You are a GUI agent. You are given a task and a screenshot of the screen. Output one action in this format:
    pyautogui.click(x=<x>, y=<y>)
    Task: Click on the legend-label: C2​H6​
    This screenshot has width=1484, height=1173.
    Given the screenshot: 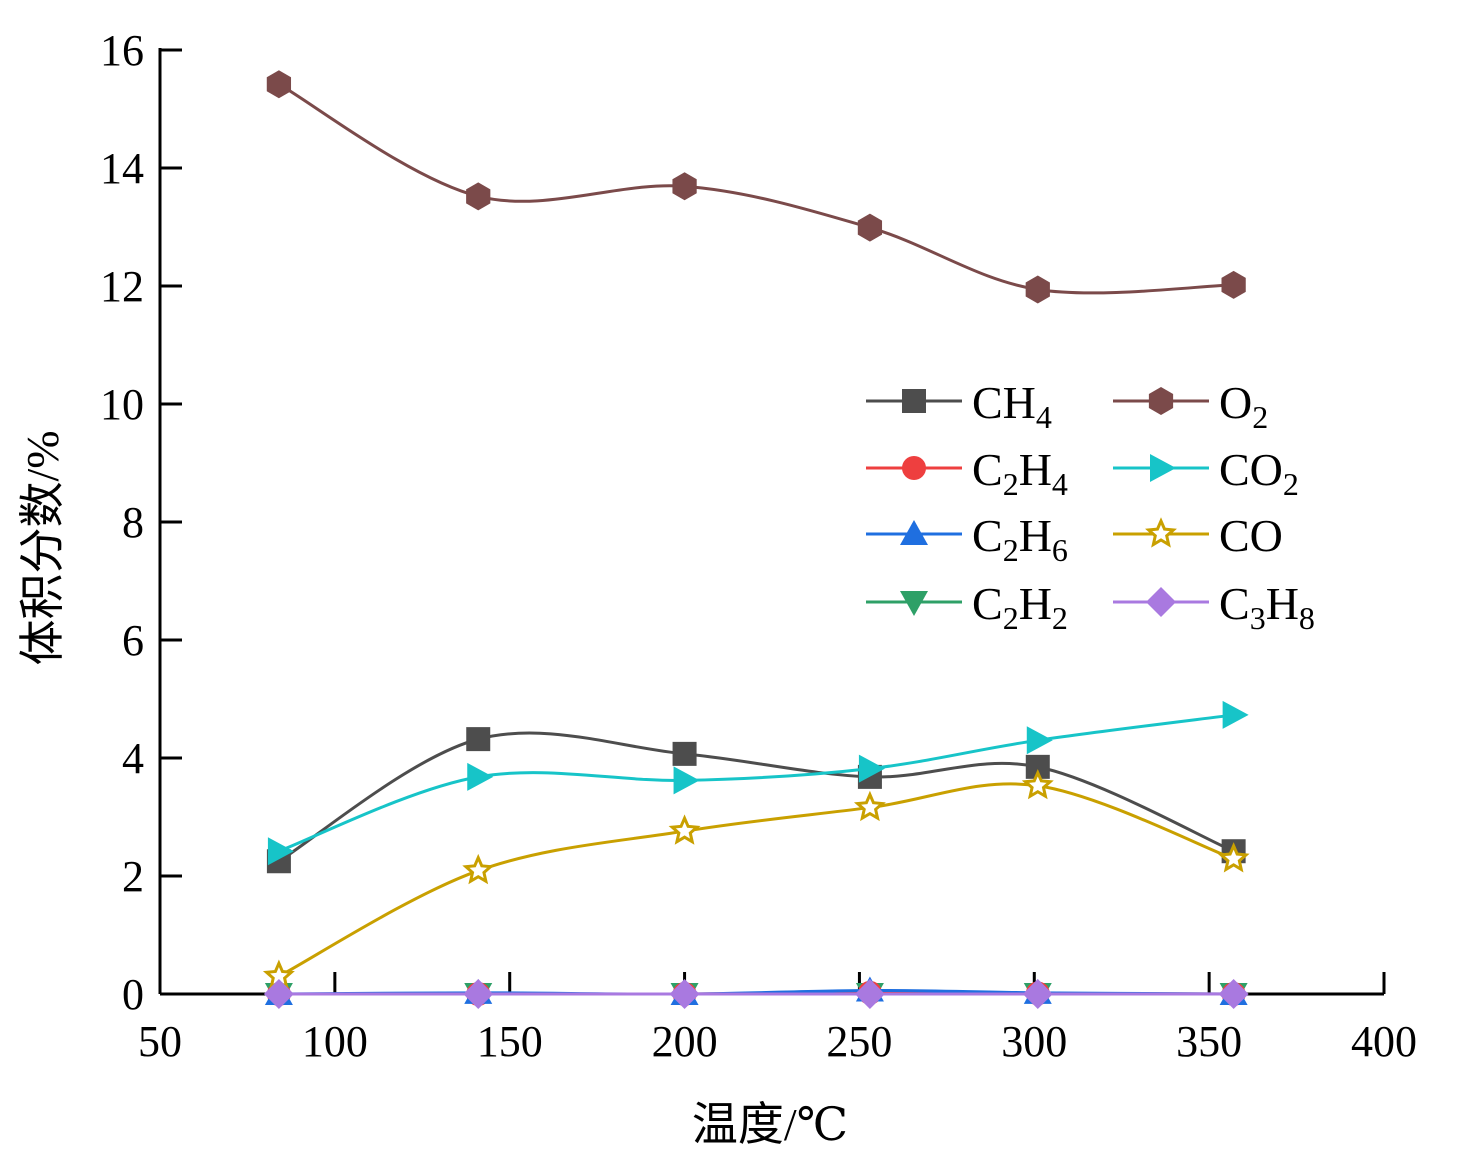 What is the action you would take?
    pyautogui.click(x=1020, y=539)
    